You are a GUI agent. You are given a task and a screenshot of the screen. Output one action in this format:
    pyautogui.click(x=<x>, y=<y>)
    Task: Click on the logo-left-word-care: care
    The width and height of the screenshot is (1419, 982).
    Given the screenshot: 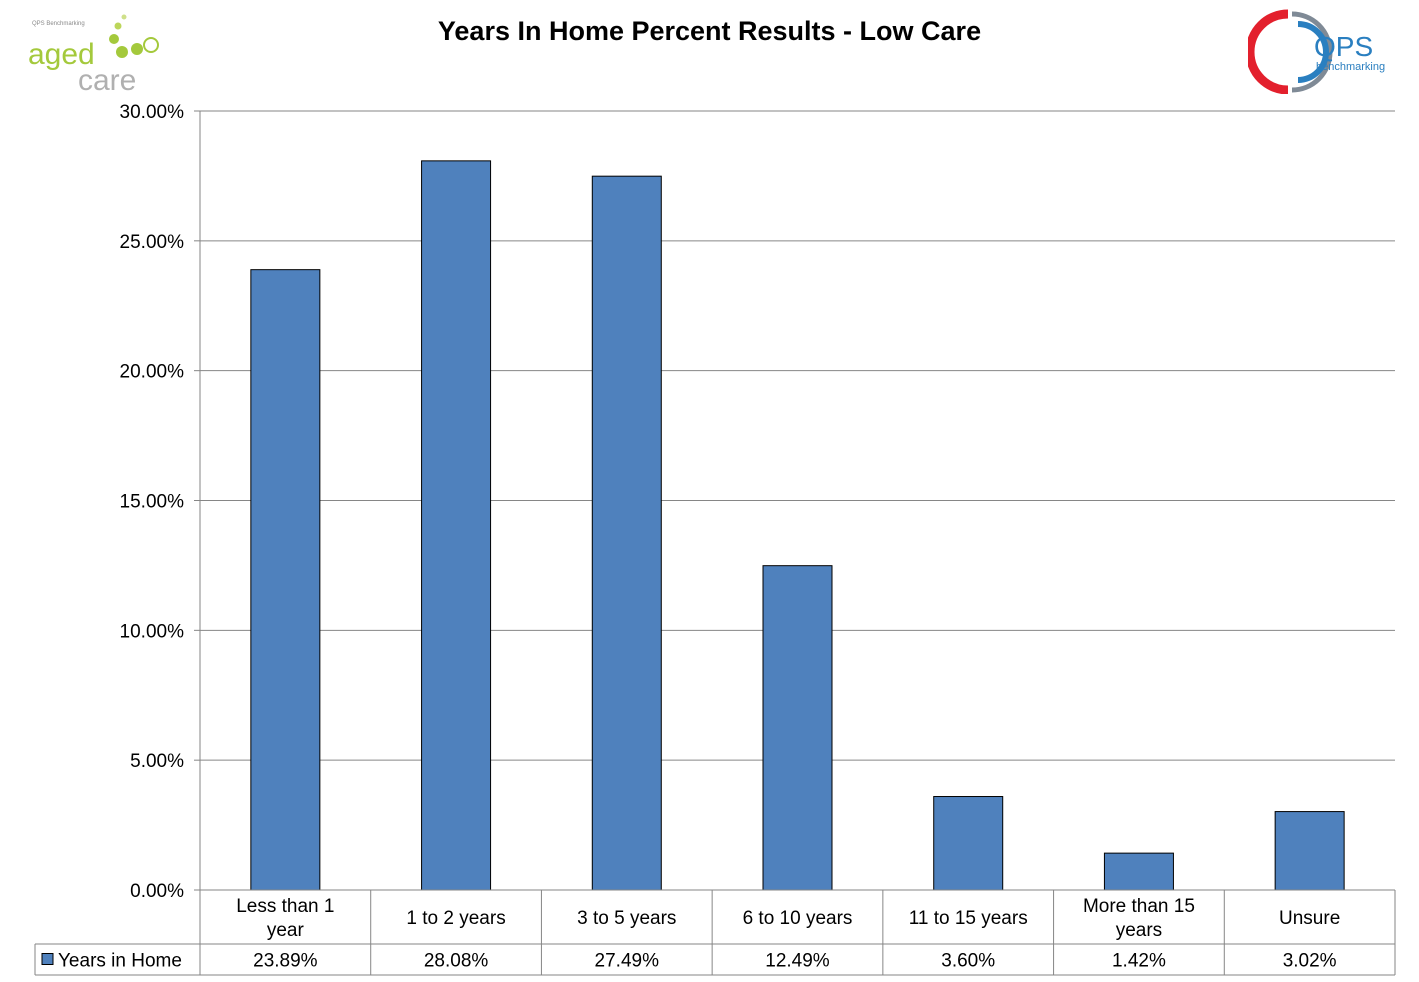 What is the action you would take?
    pyautogui.click(x=107, y=78)
    